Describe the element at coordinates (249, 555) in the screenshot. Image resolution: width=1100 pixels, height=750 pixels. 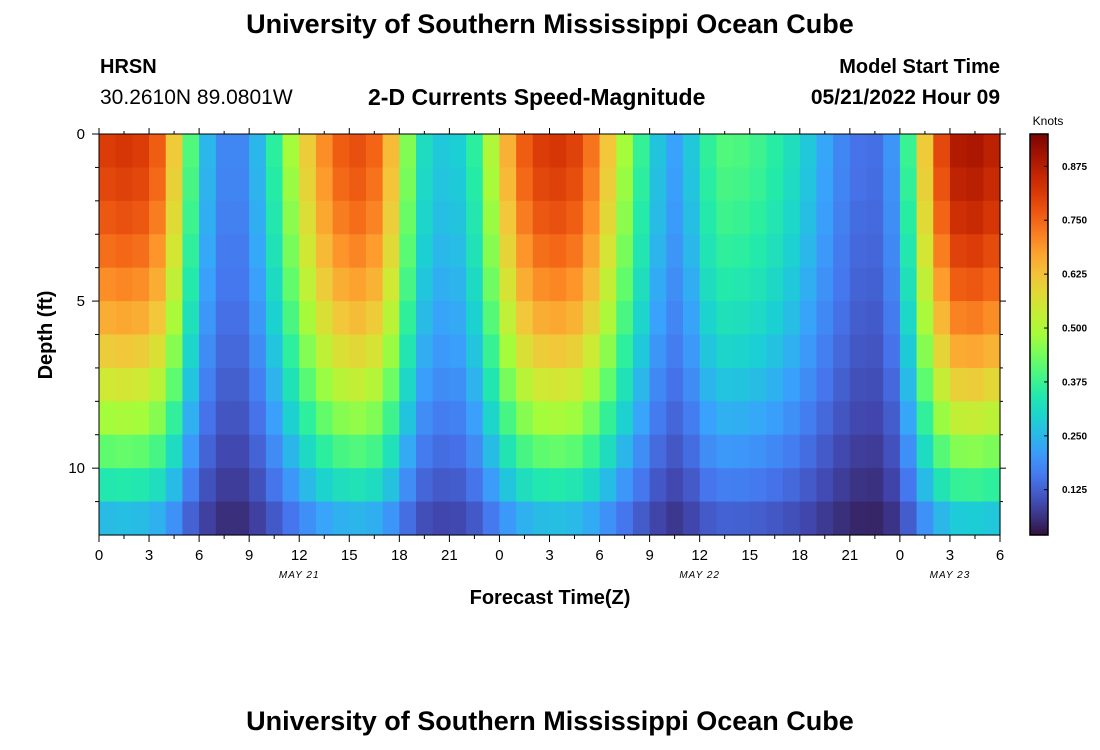
I see `x-tick-label: 9` at that location.